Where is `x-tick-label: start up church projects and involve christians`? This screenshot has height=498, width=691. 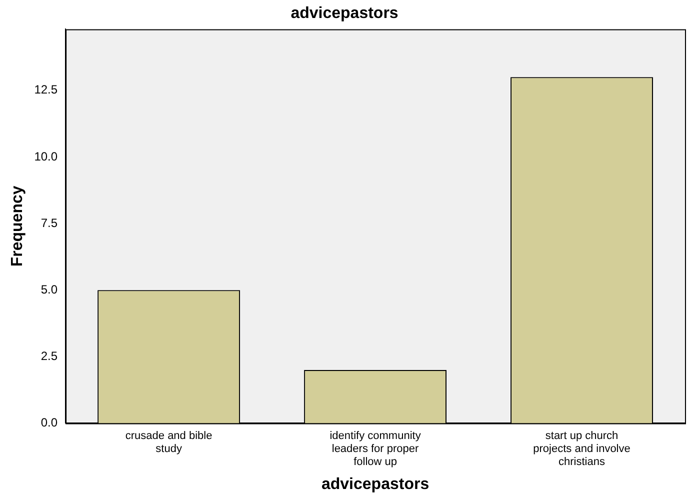 x-tick-label: start up church projects and involve christians is located at coordinates (581, 449).